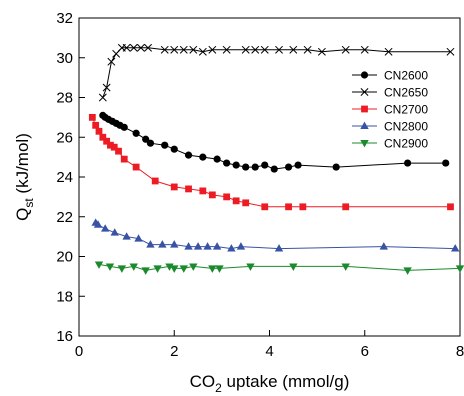 Image resolution: width=464 pixels, height=396 pixels. What do you see at coordinates (64, 177) in the screenshot?
I see `y-tick-label: 24` at bounding box center [64, 177].